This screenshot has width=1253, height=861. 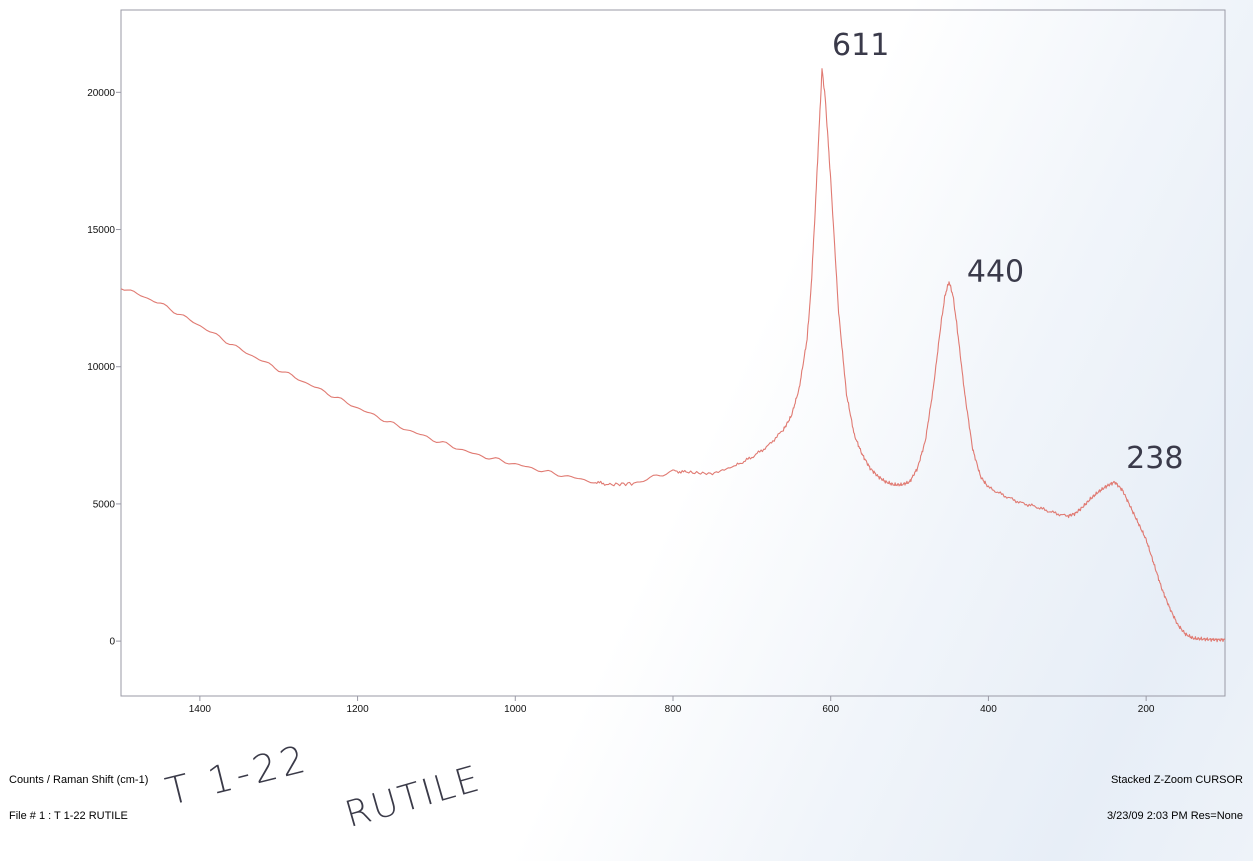 What do you see at coordinates (1174, 816) in the screenshot?
I see `timestamp-label: 3/23/09 2:03 PM Res=None` at bounding box center [1174, 816].